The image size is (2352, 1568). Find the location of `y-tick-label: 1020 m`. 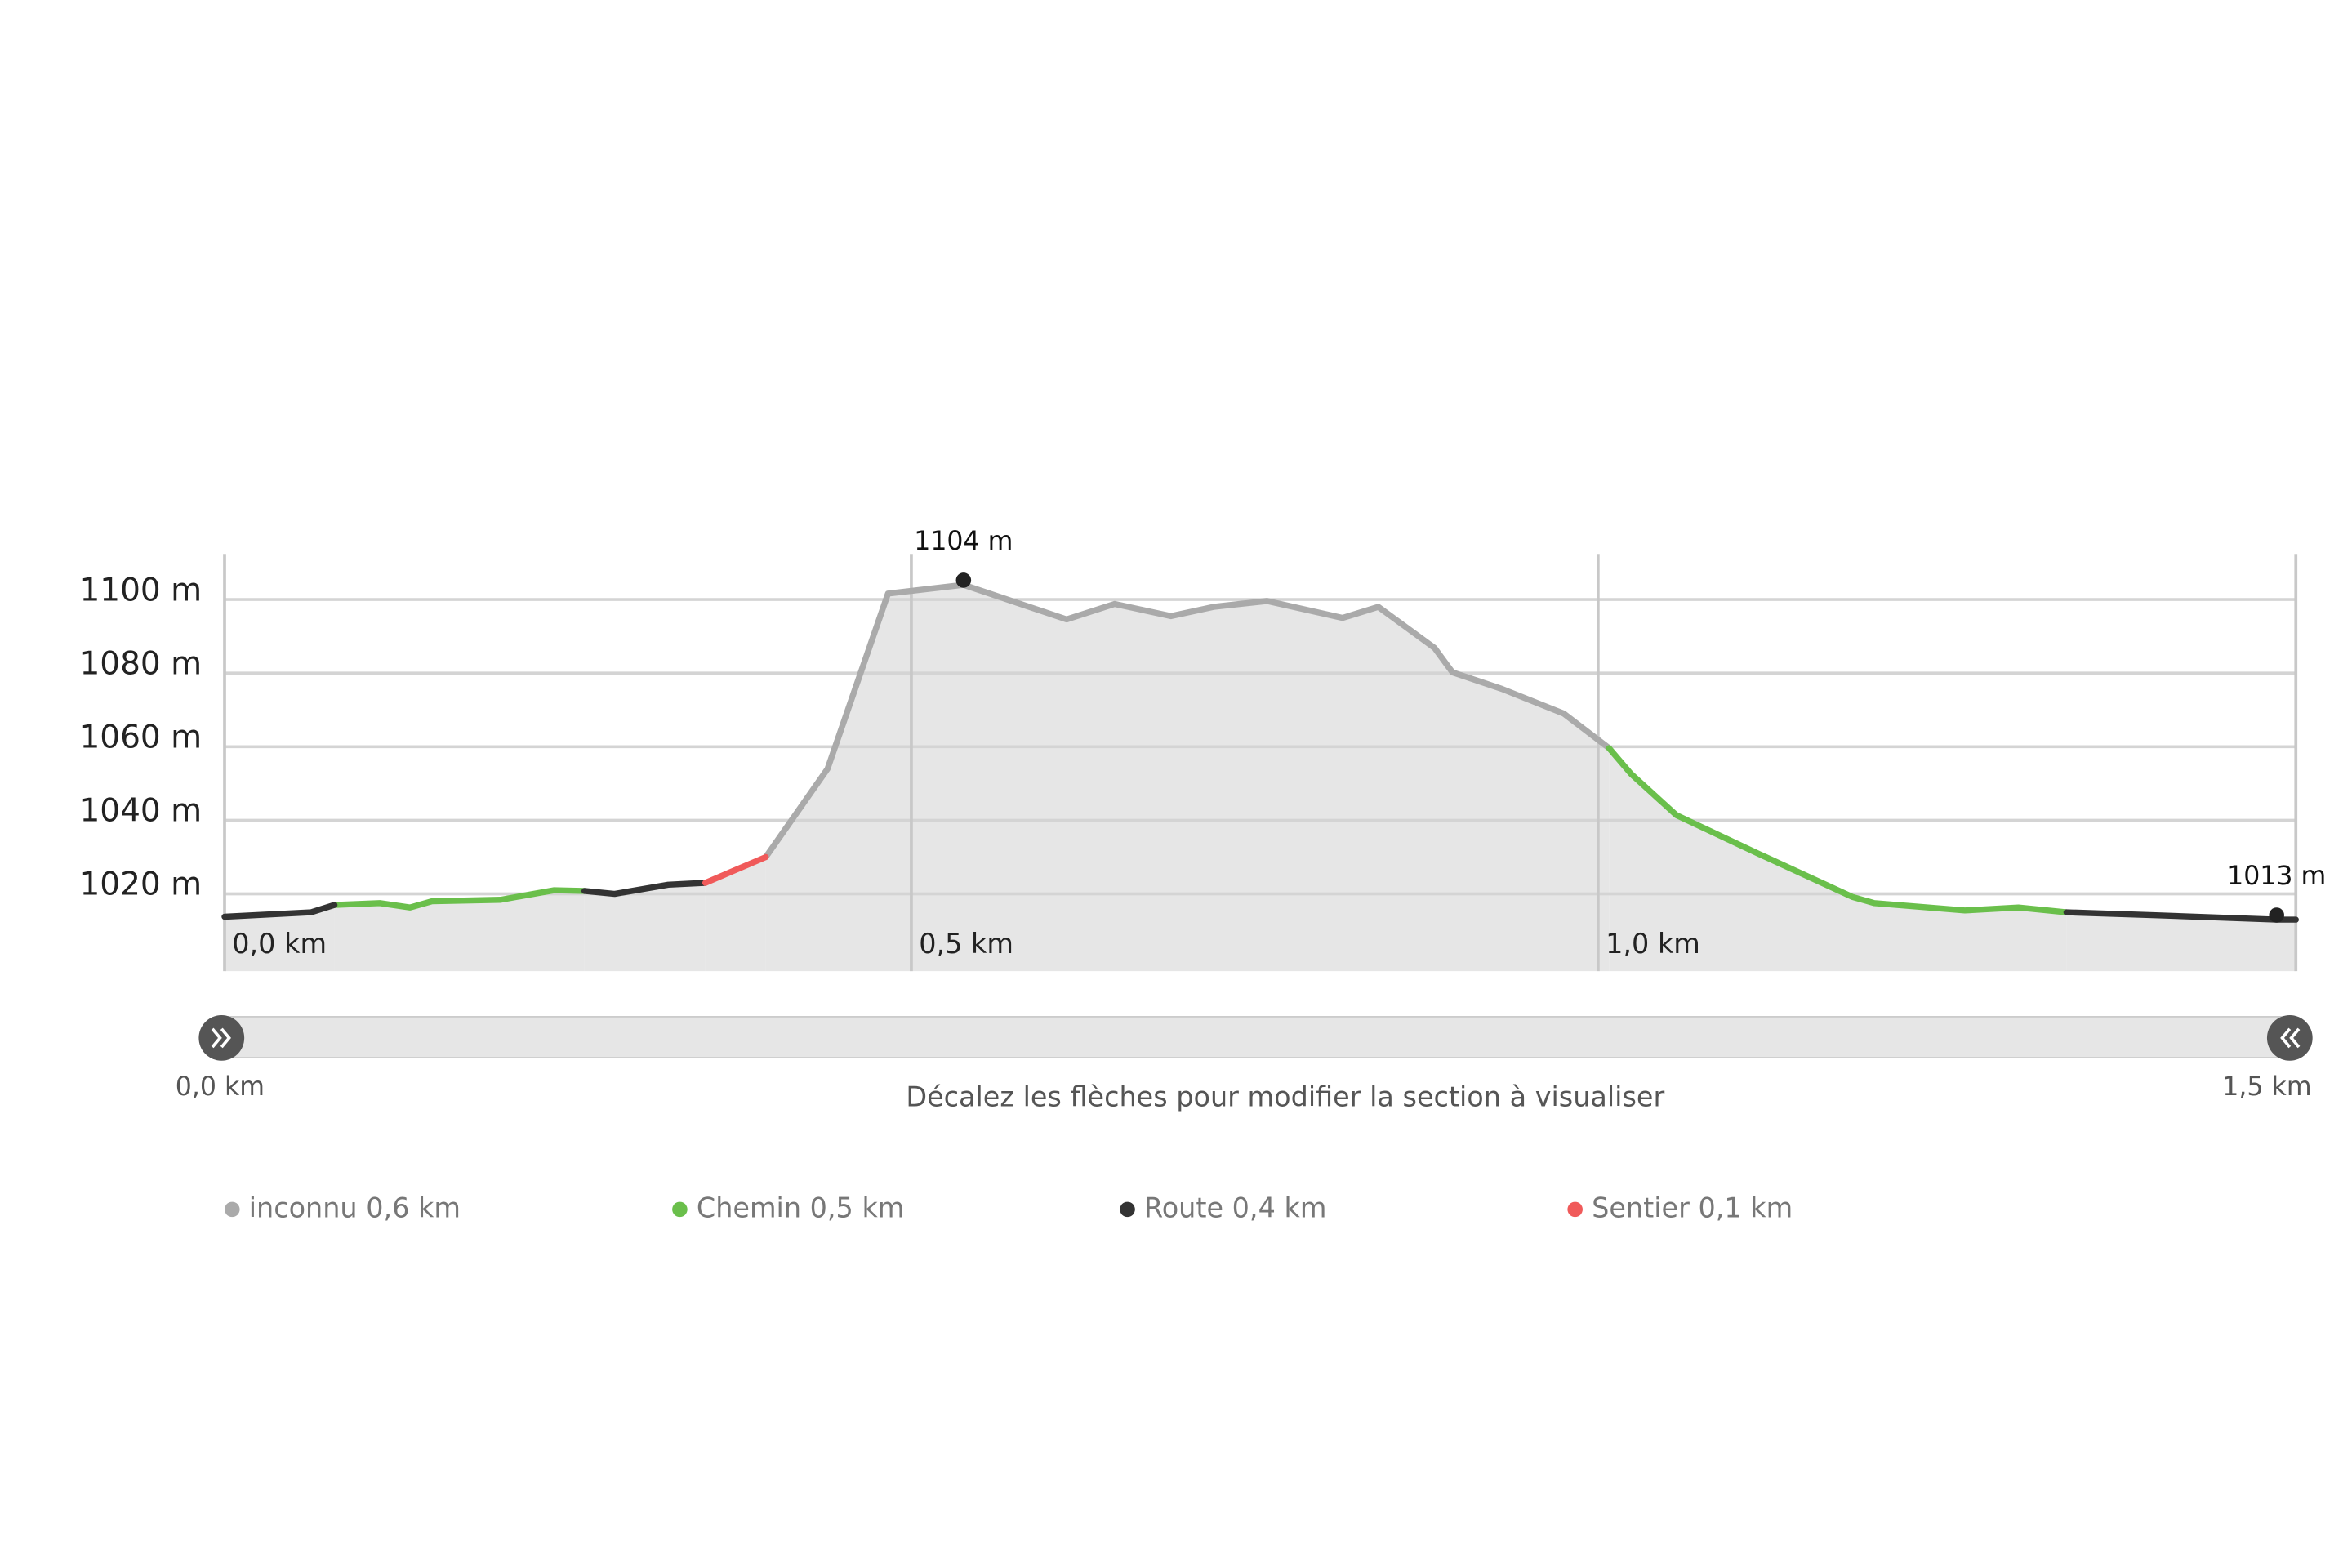

y-tick-label: 1020 m is located at coordinates (140, 884).